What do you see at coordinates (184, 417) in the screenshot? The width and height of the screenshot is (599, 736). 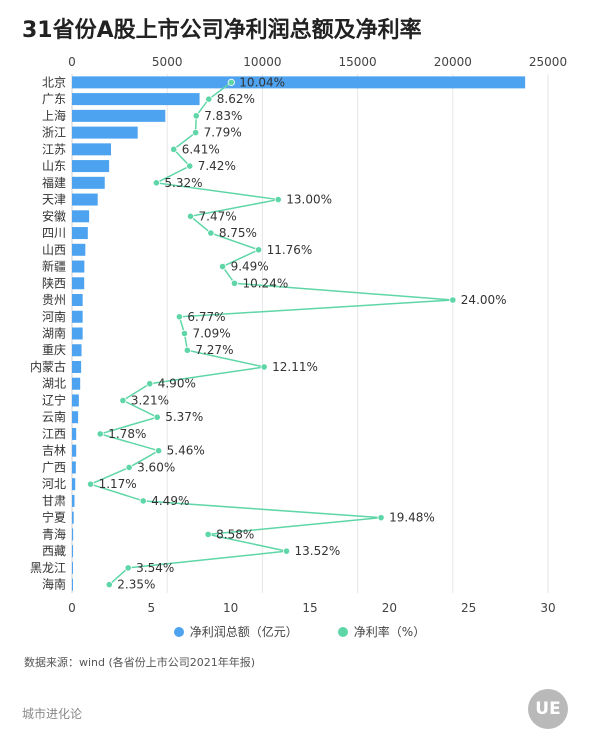 I see `line-data-label: 5.37%` at bounding box center [184, 417].